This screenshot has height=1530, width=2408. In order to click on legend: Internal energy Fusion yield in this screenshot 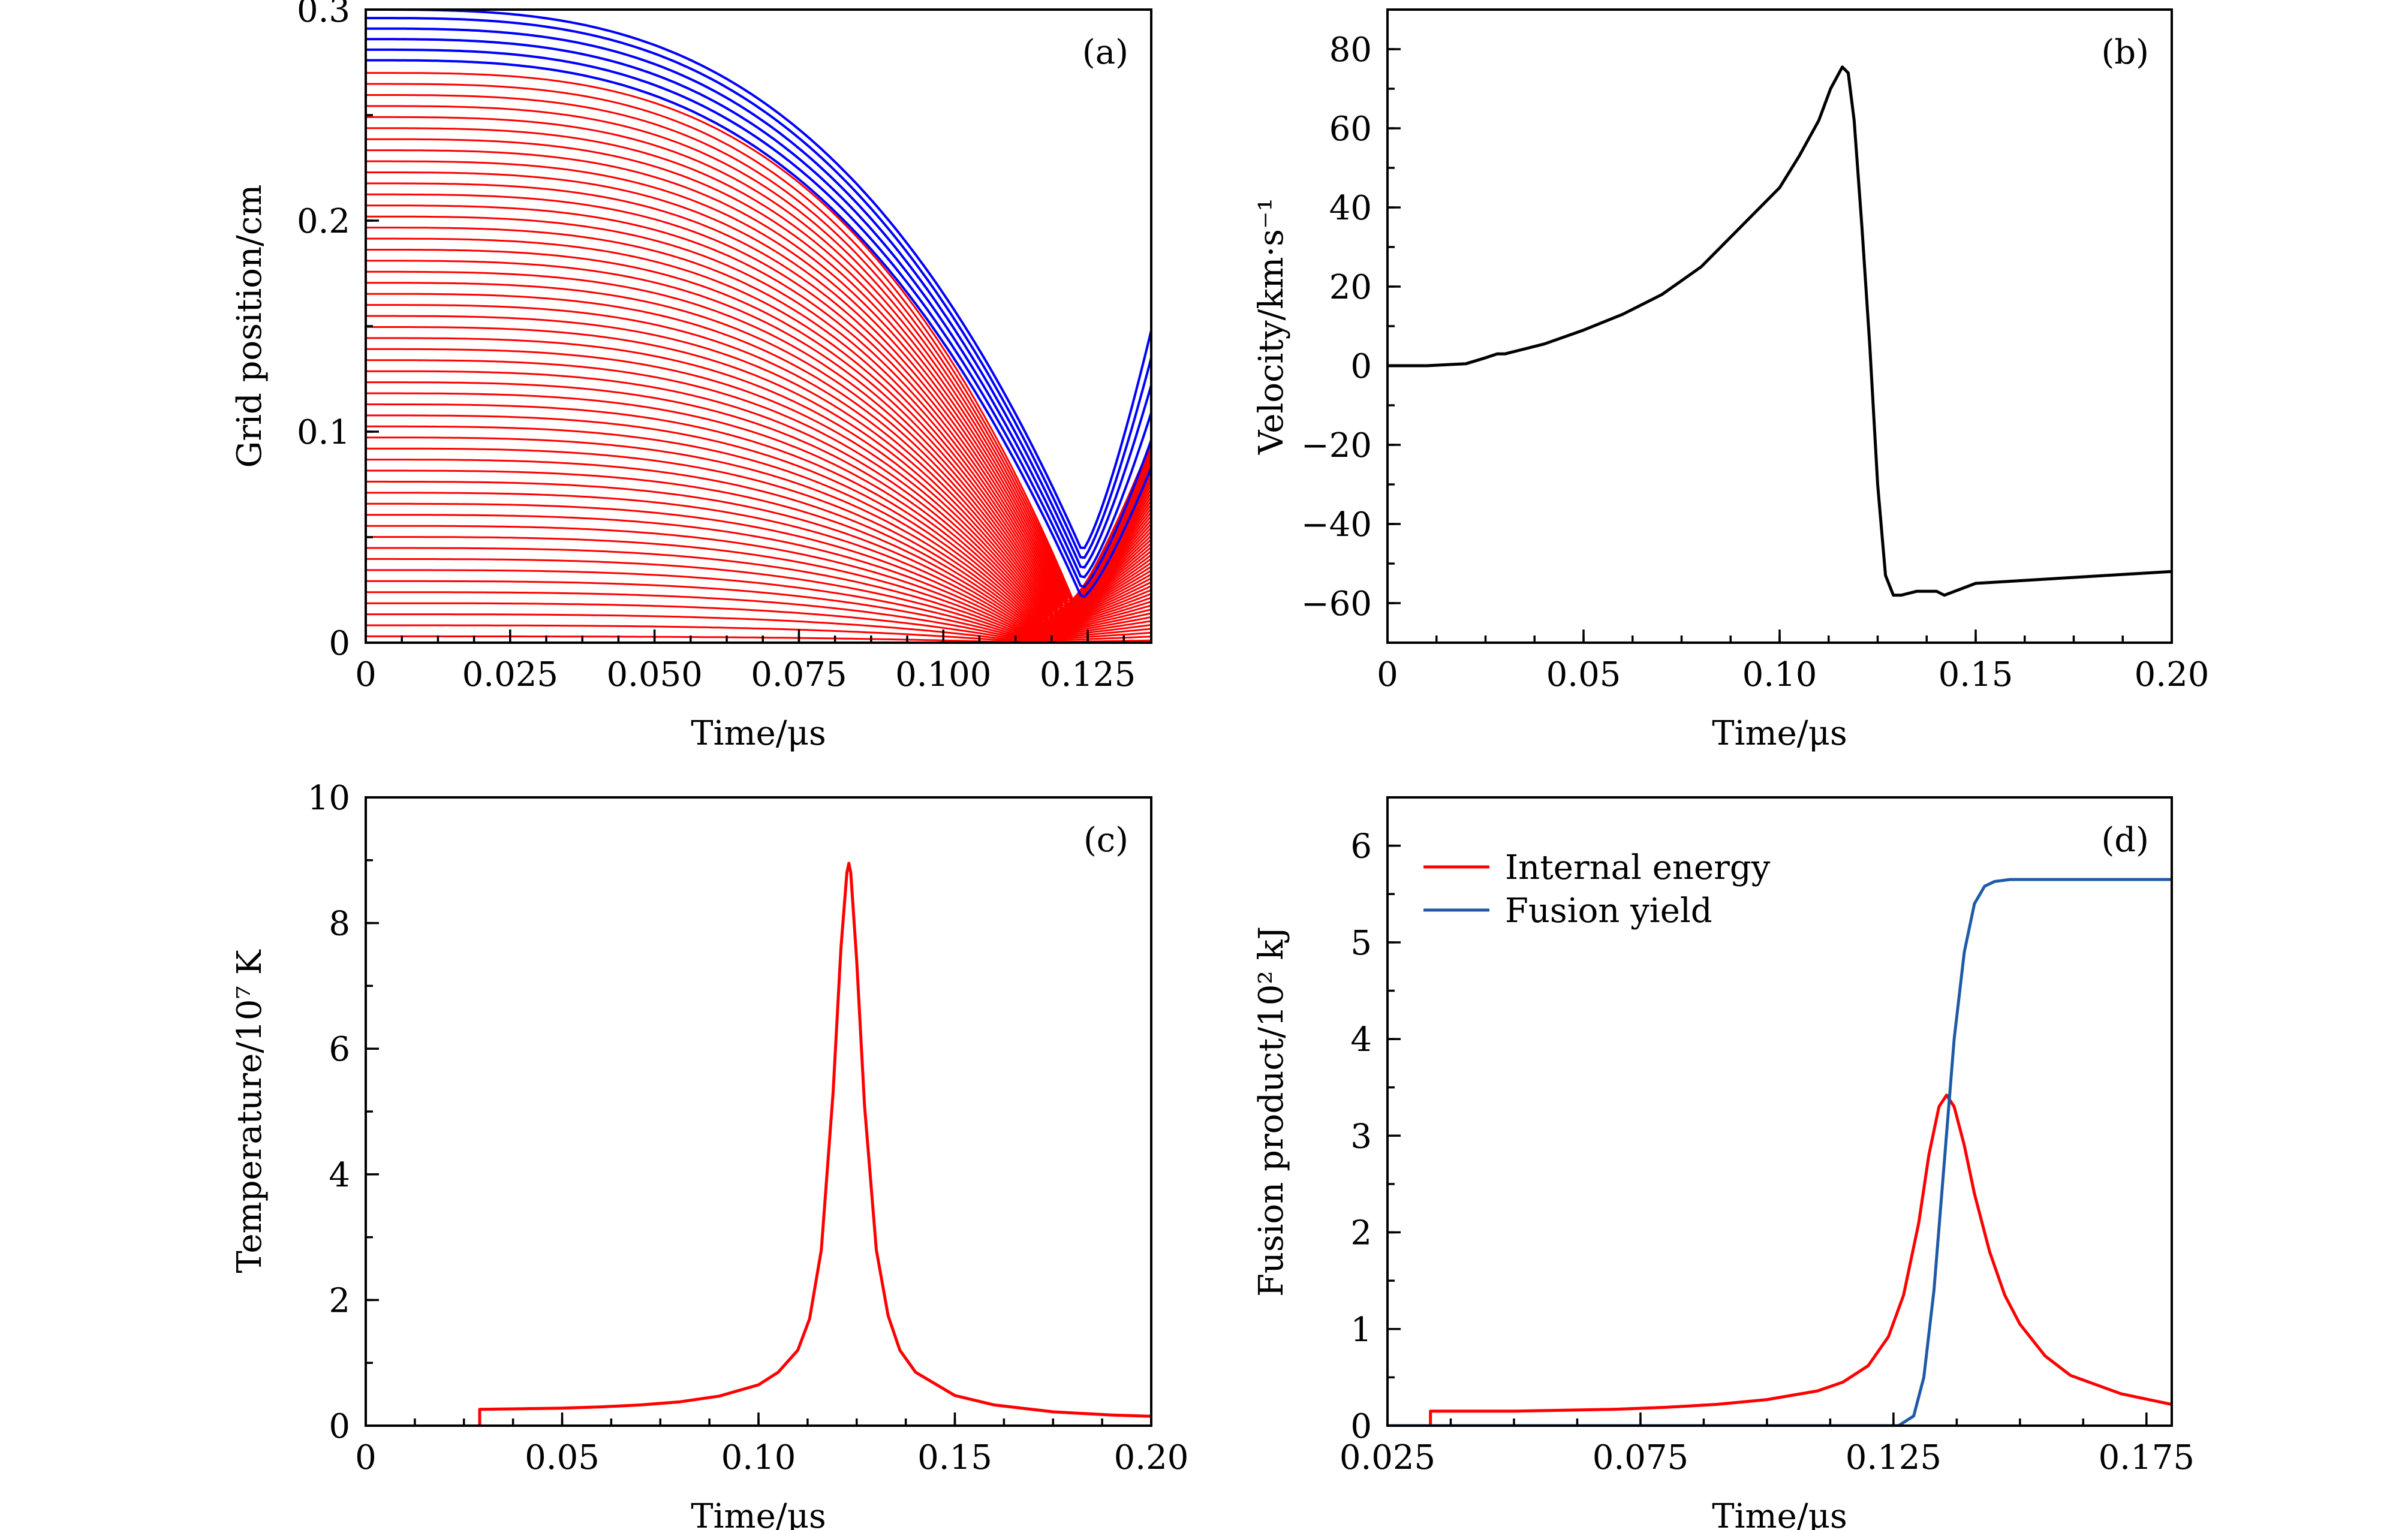, I will do `click(1597, 889)`.